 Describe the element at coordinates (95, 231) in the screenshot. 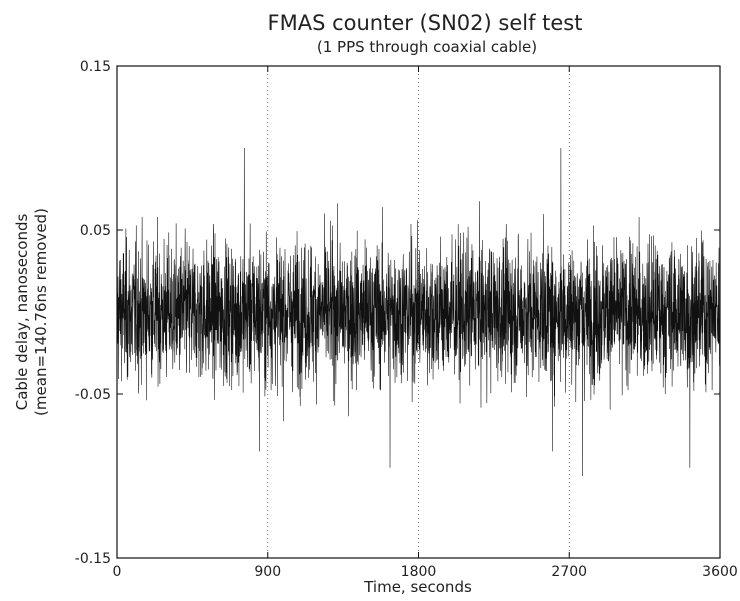

I see `y-tick-label: 0.05` at that location.